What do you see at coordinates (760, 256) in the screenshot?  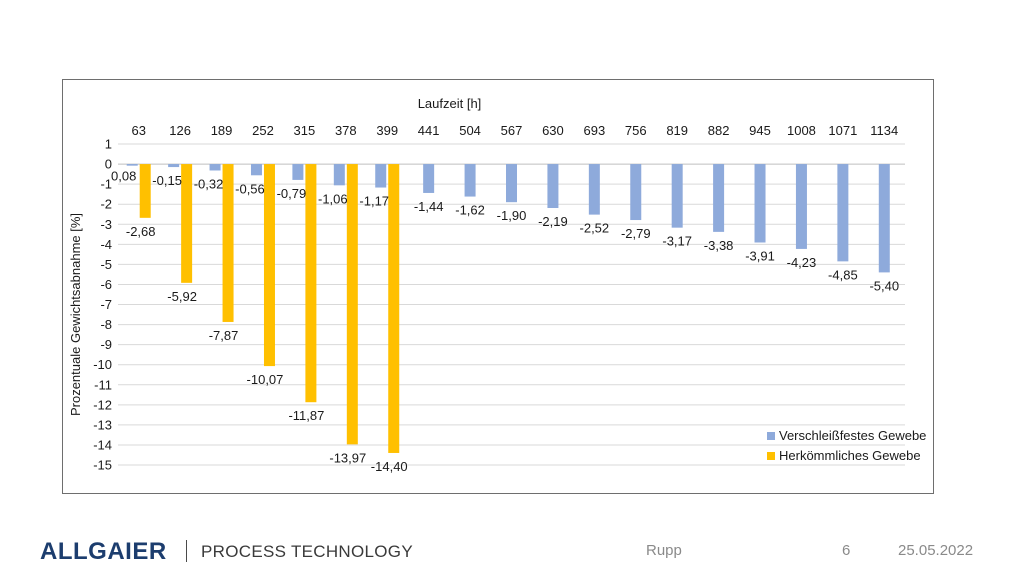 I see `data-label-series1: -3,91` at bounding box center [760, 256].